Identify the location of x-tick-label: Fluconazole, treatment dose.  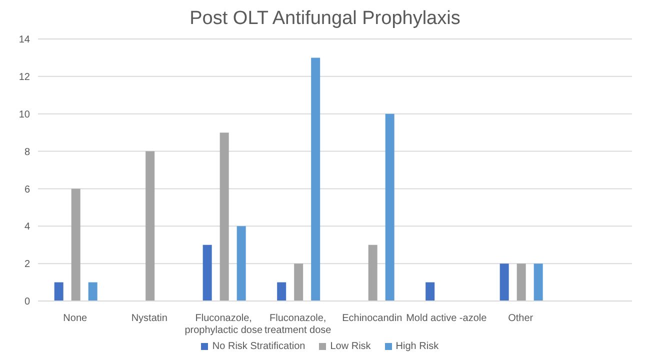
(298, 324).